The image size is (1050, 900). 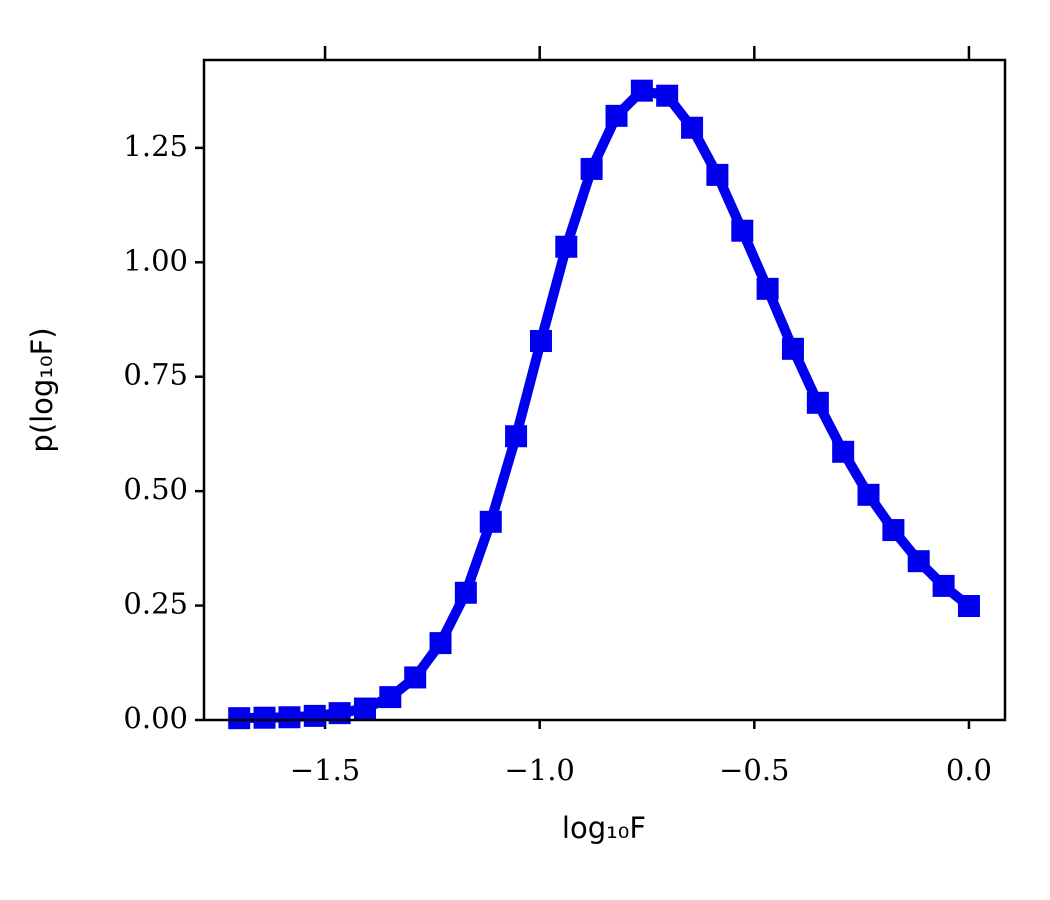 What do you see at coordinates (42, 389) in the screenshot?
I see `y-axis-label: p(log₁₀F)` at bounding box center [42, 389].